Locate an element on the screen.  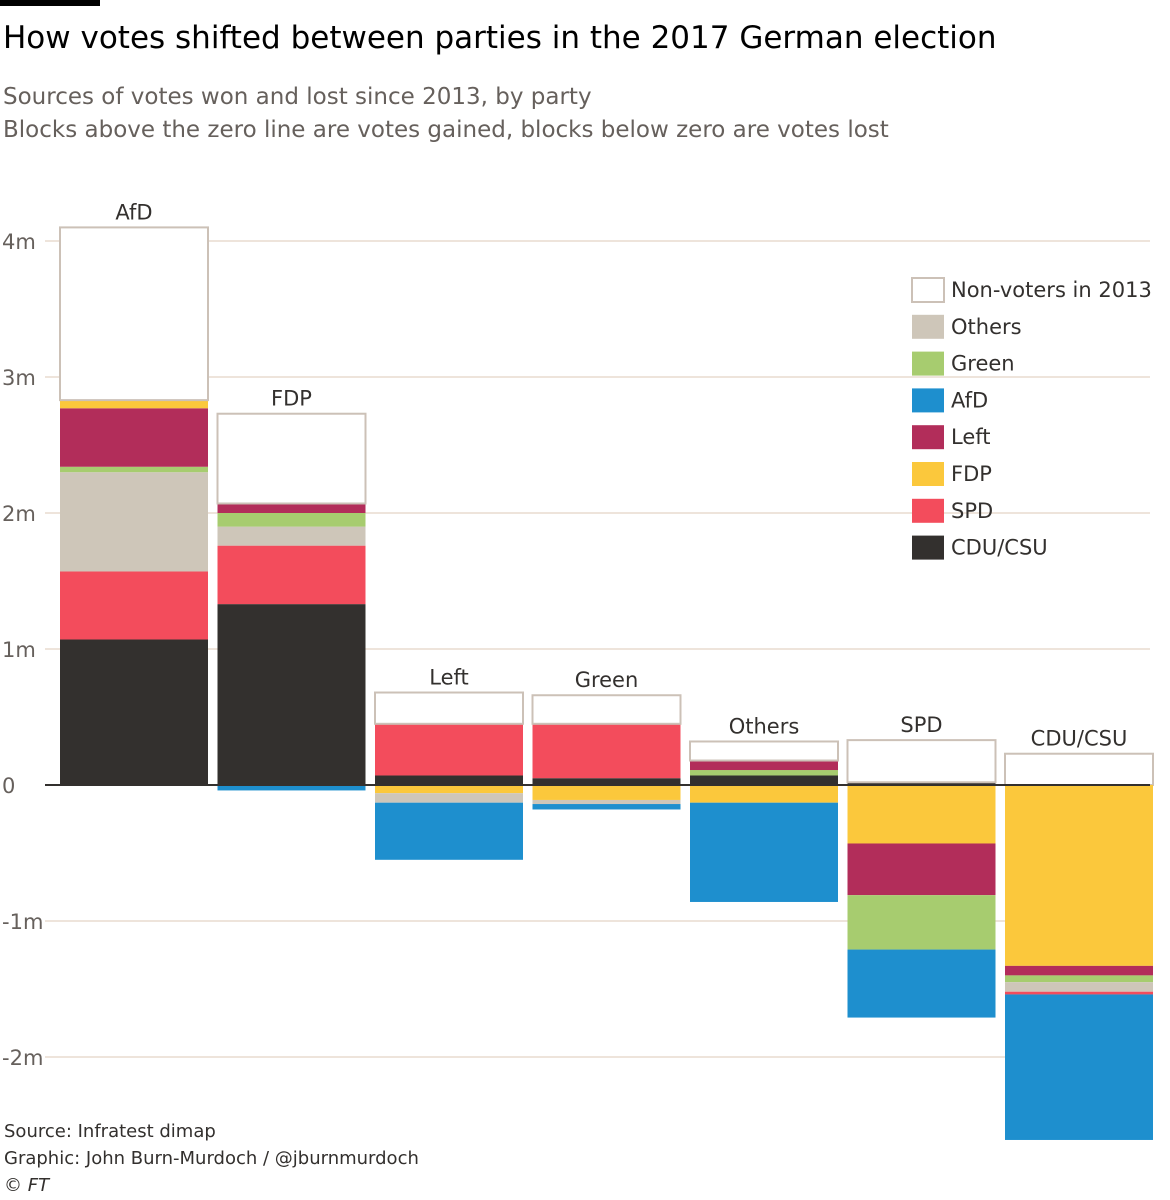
legend-label-left: Left is located at coordinates (971, 437).